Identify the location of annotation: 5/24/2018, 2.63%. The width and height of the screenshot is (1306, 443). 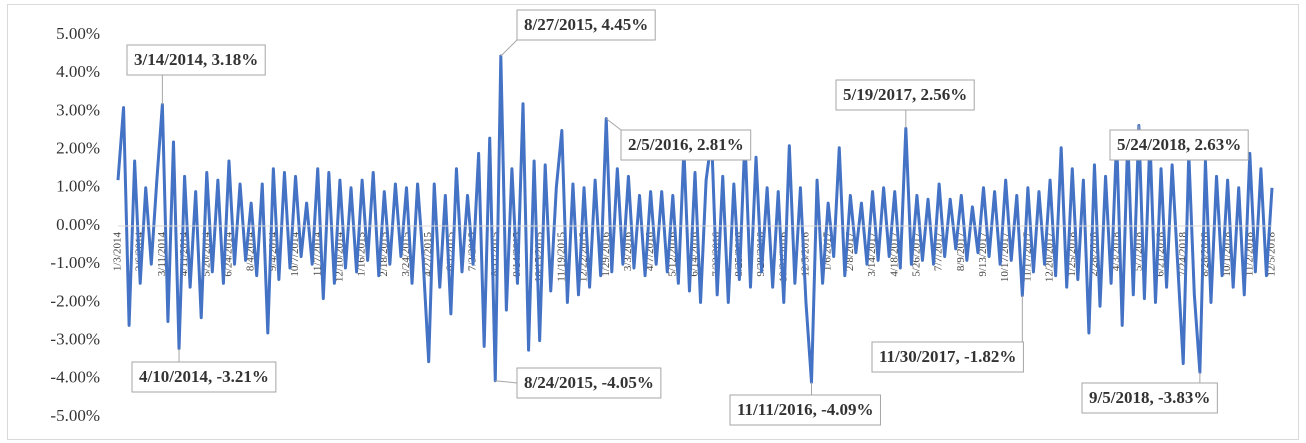
(1179, 145).